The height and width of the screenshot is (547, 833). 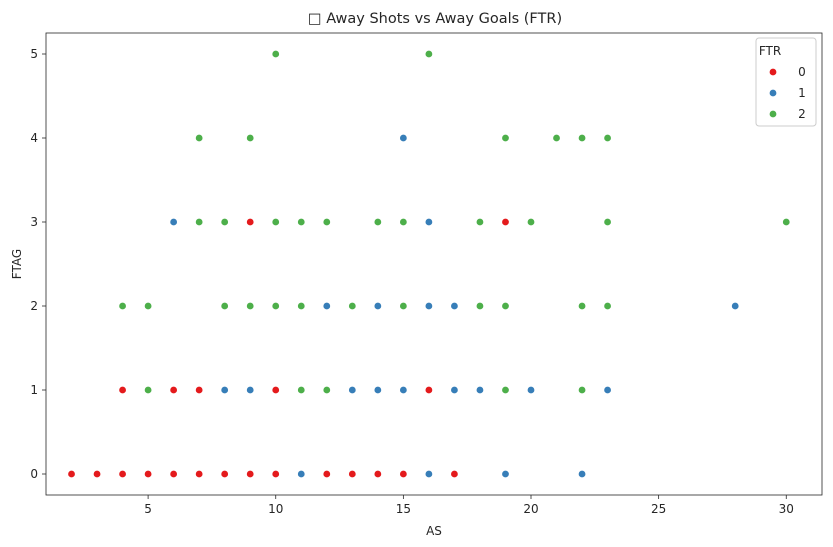 What do you see at coordinates (469, 505) in the screenshot?
I see `x-axis-ticks: 5 10 15 20 25 30` at bounding box center [469, 505].